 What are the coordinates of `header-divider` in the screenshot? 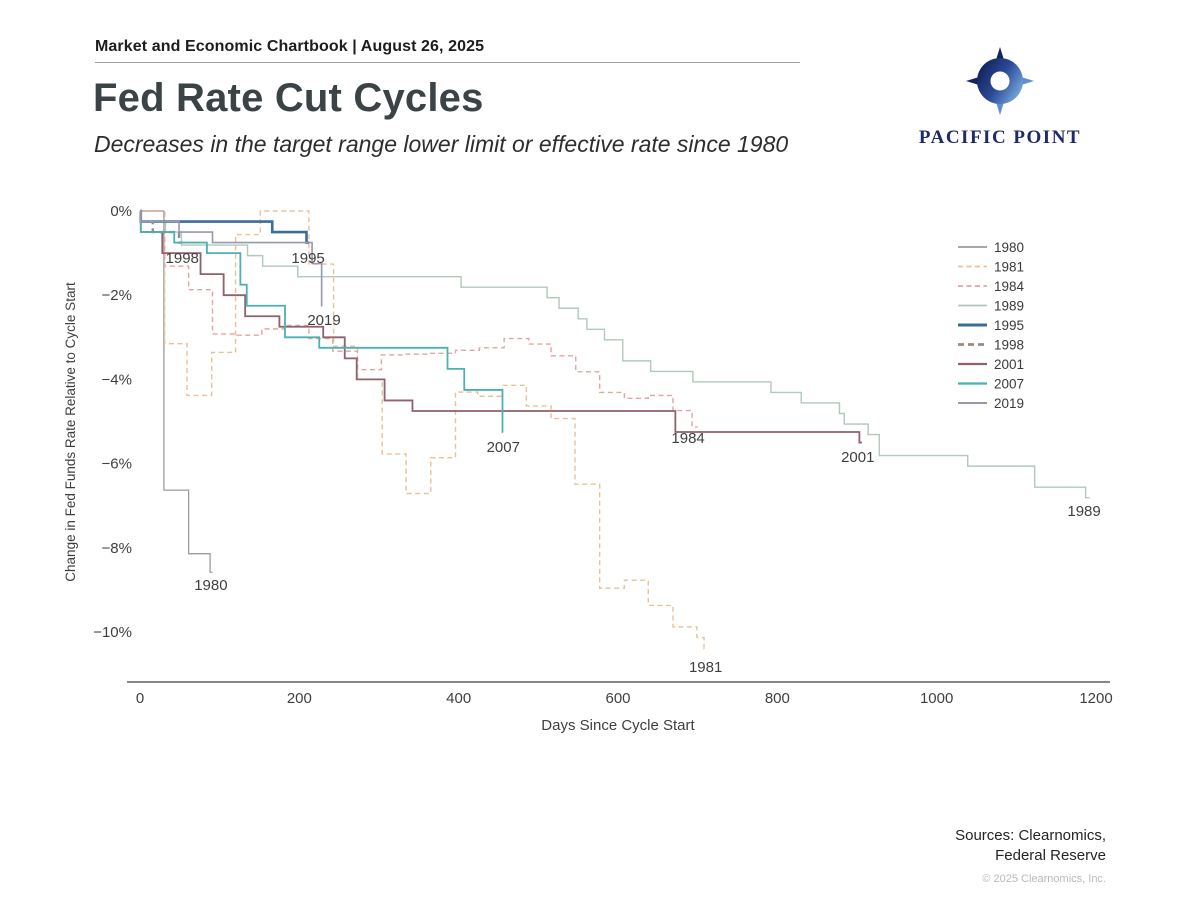 It's located at (447, 62).